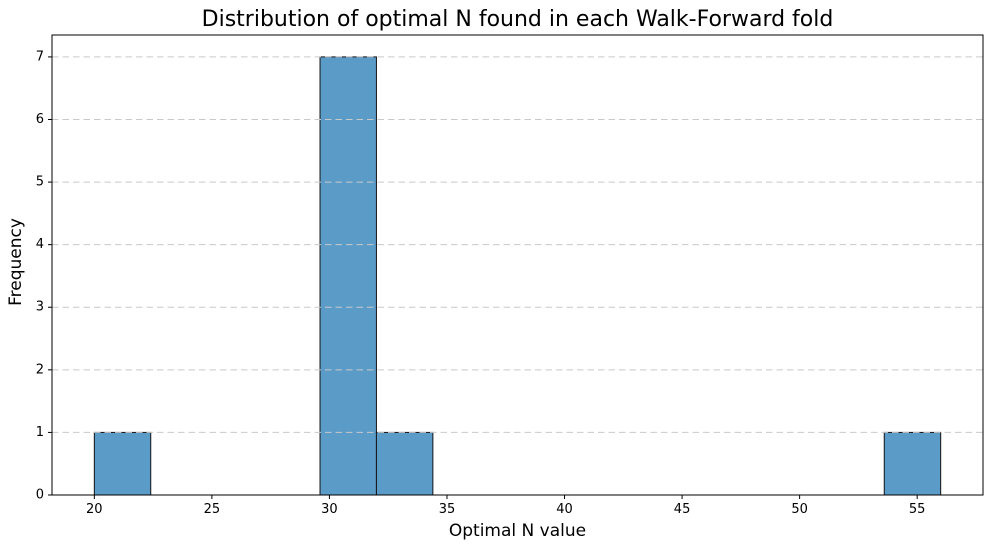  What do you see at coordinates (40, 369) in the screenshot?
I see `y-tick-label: 2` at bounding box center [40, 369].